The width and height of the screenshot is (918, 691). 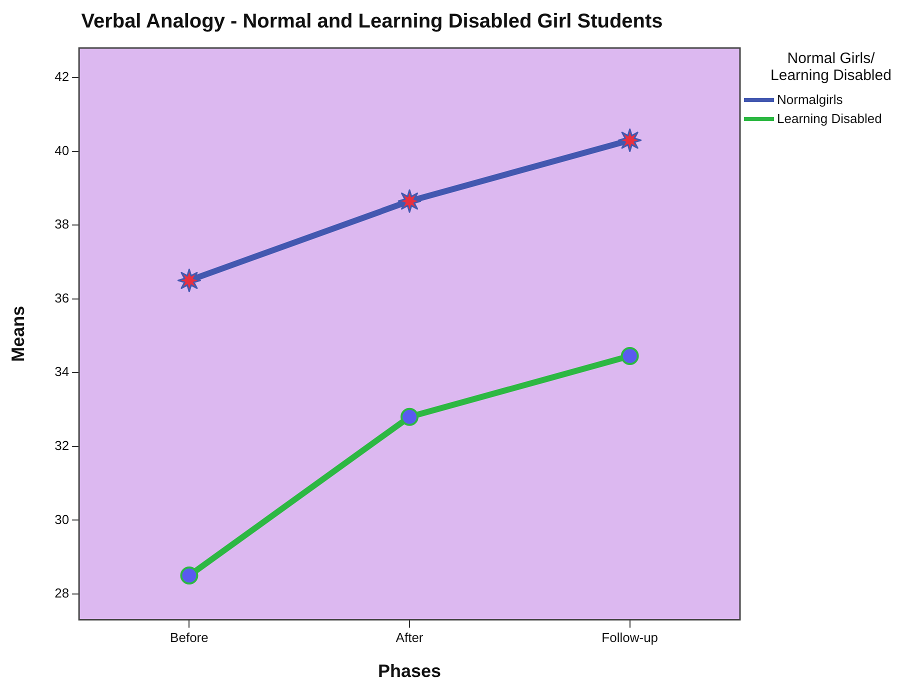 I want to click on legend-label: Learning Disabled, so click(x=829, y=118).